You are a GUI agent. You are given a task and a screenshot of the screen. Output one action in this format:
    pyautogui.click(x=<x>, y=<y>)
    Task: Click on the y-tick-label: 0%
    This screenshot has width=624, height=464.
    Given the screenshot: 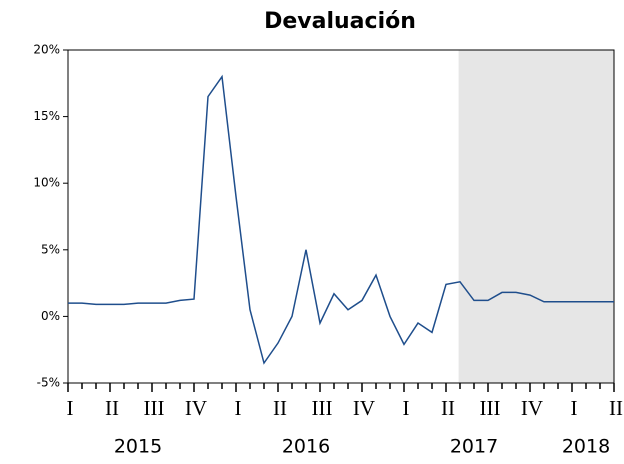 What is the action you would take?
    pyautogui.click(x=50, y=316)
    